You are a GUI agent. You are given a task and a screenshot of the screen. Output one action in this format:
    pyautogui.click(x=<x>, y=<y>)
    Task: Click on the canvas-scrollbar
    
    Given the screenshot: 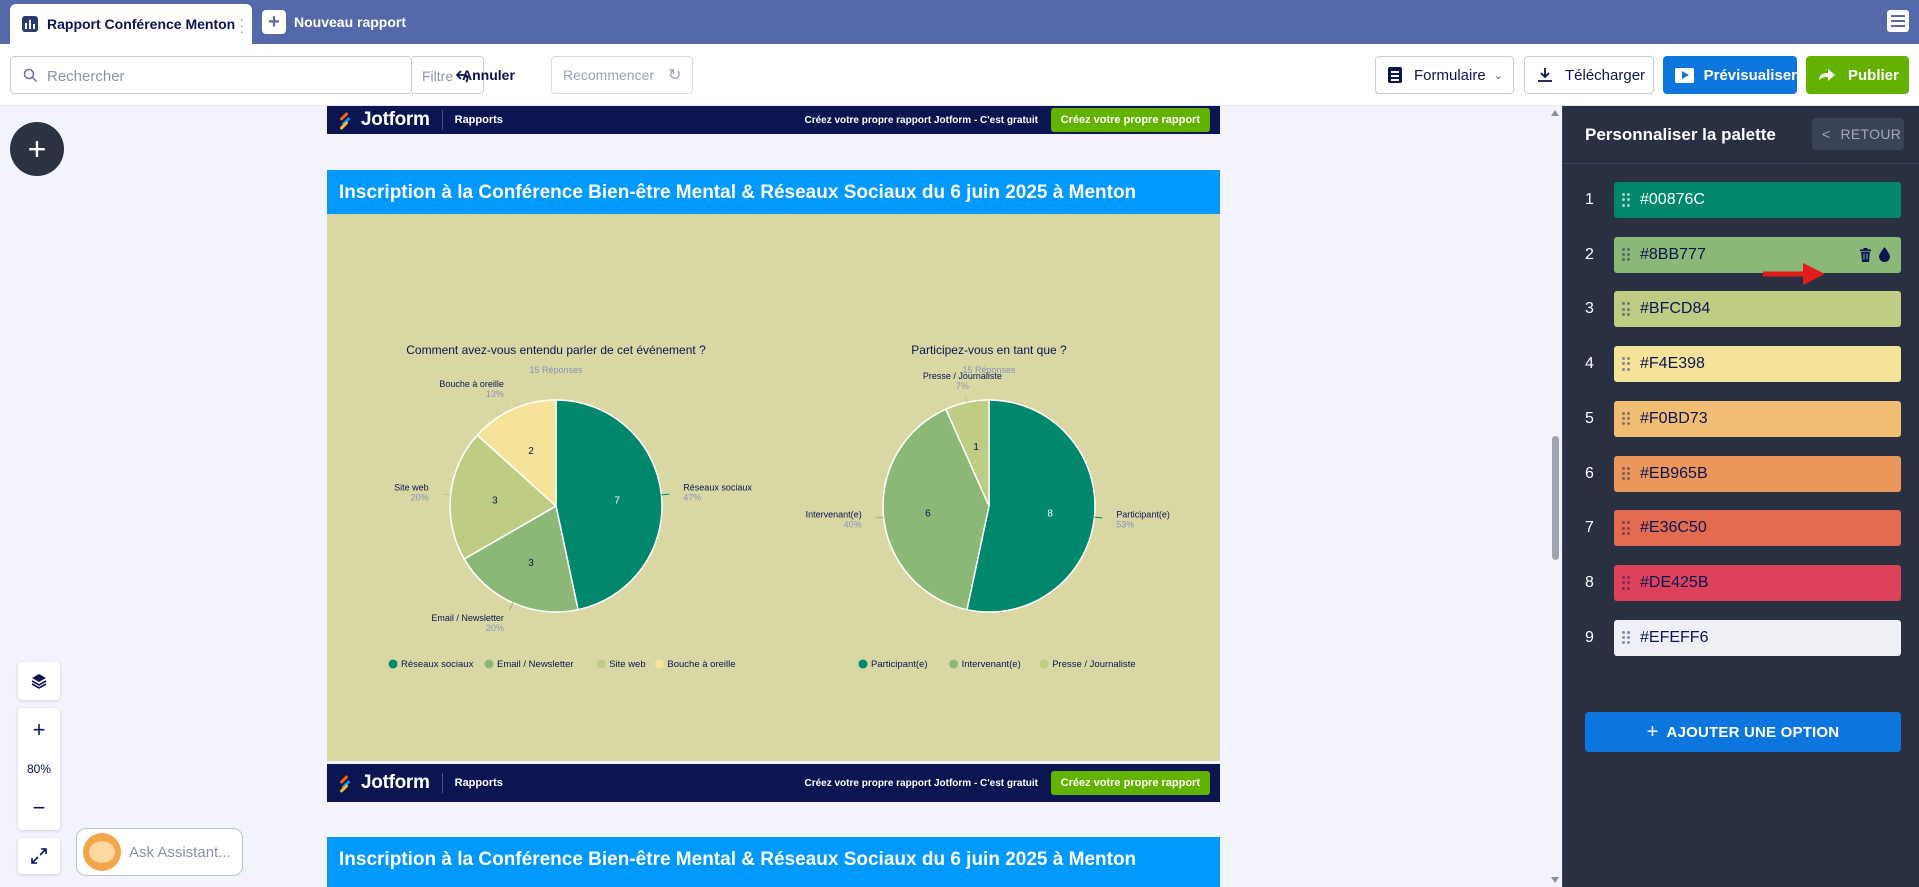 What is the action you would take?
    pyautogui.click(x=1555, y=496)
    